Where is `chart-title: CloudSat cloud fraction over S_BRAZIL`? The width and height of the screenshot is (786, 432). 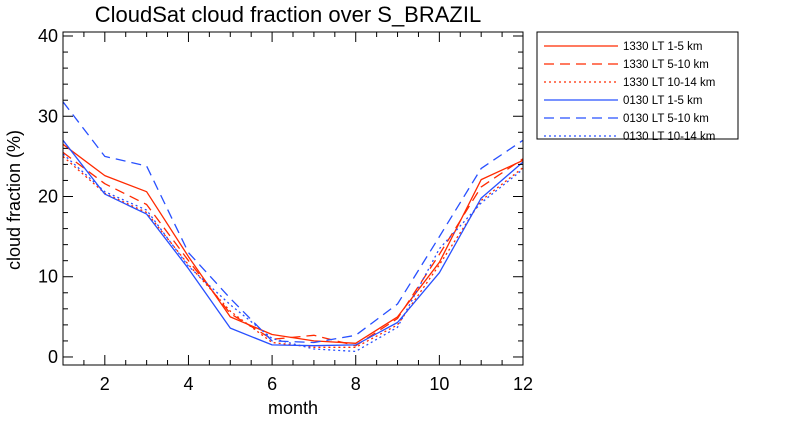
chart-title: CloudSat cloud fraction over S_BRAZIL is located at coordinates (288, 14).